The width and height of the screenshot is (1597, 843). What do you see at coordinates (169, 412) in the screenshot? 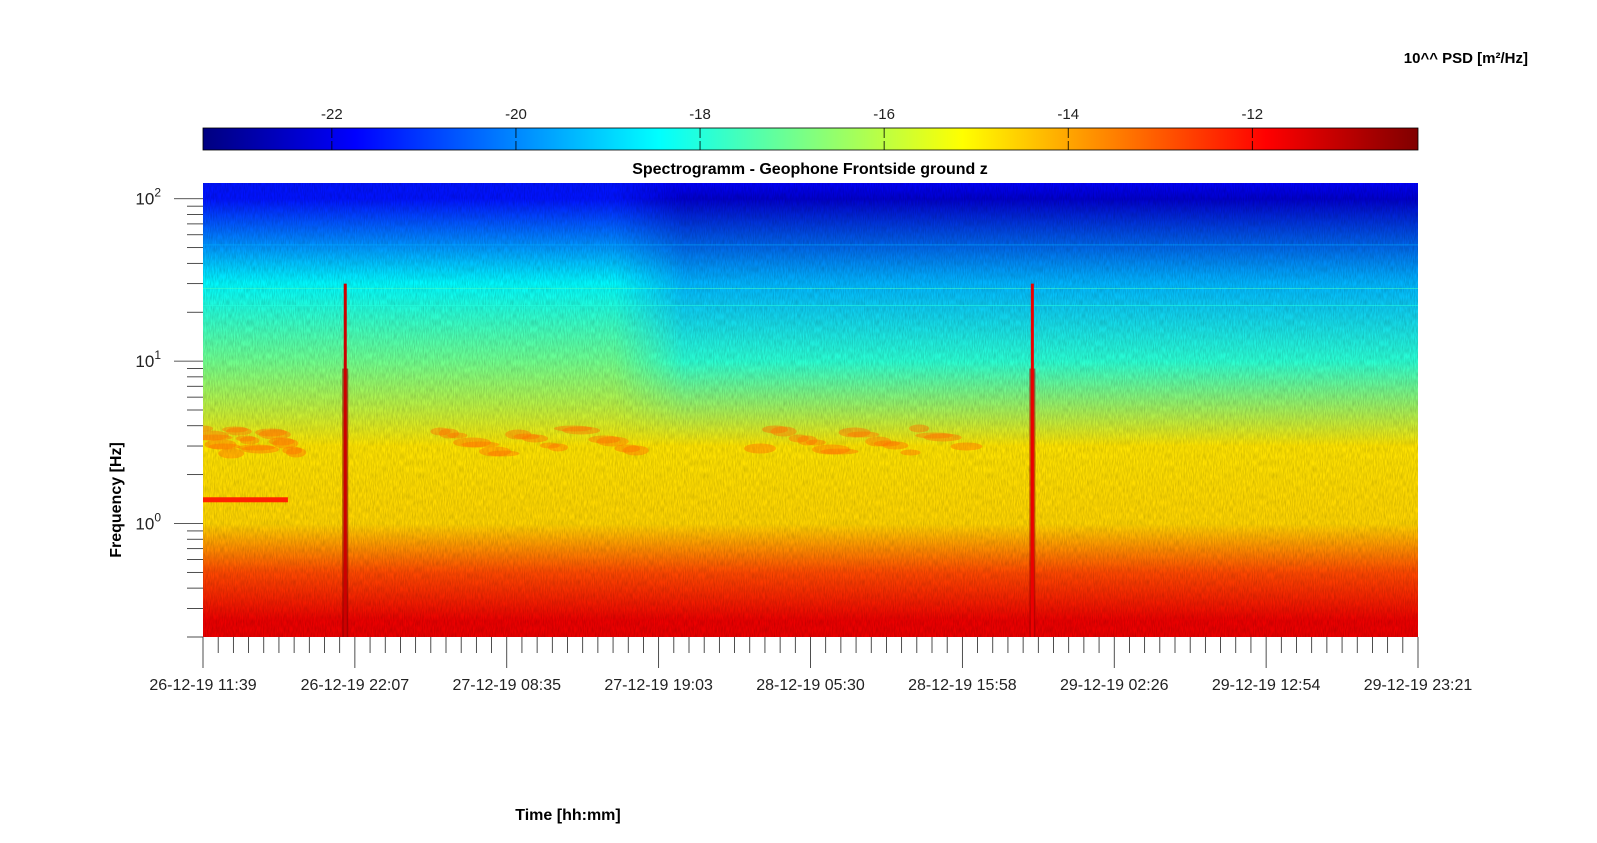
I see `y-axis: 10⁰ 10¹ 10²` at bounding box center [169, 412].